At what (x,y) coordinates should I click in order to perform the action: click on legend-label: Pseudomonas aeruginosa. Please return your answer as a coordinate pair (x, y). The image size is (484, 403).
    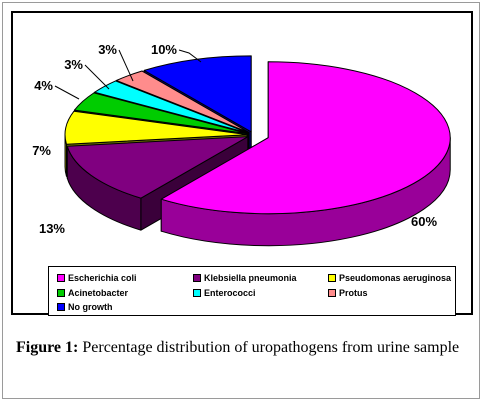
    Looking at the image, I should click on (395, 278).